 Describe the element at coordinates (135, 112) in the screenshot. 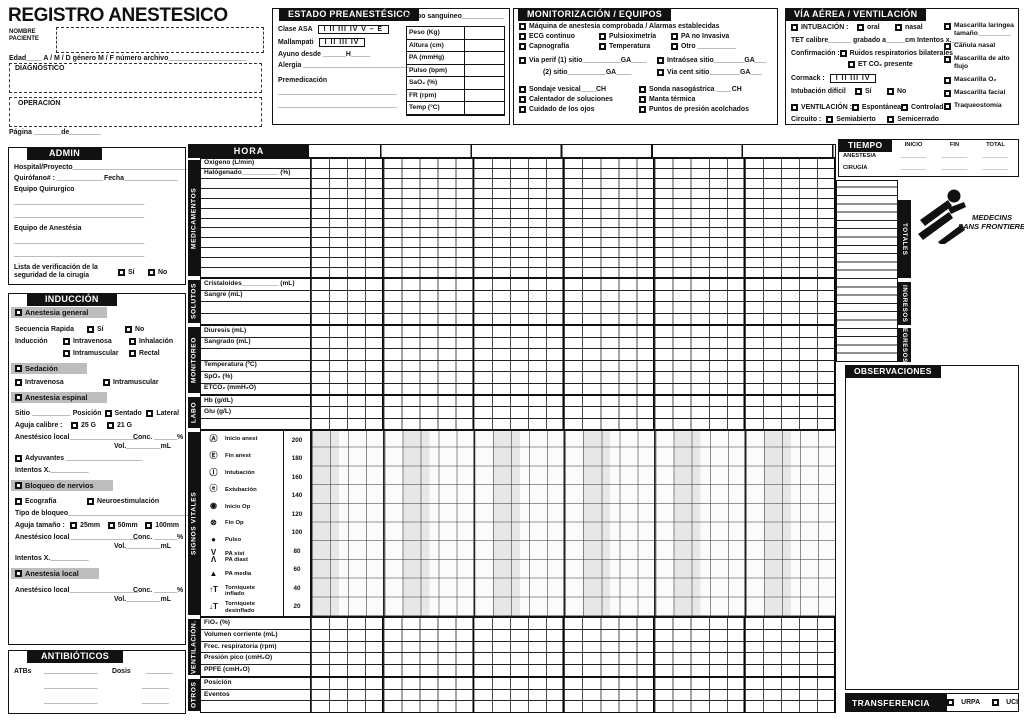

I see `operation-field: OPERACIÓN` at that location.